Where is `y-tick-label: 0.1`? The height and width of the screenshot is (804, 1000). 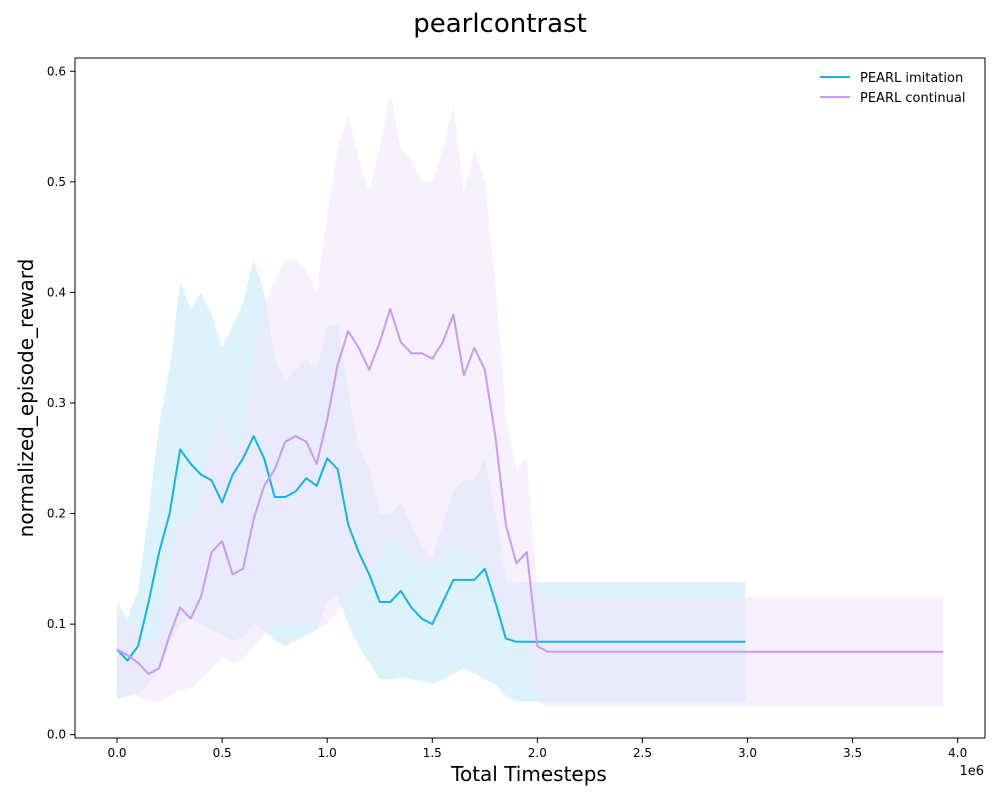 y-tick-label: 0.1 is located at coordinates (56, 624).